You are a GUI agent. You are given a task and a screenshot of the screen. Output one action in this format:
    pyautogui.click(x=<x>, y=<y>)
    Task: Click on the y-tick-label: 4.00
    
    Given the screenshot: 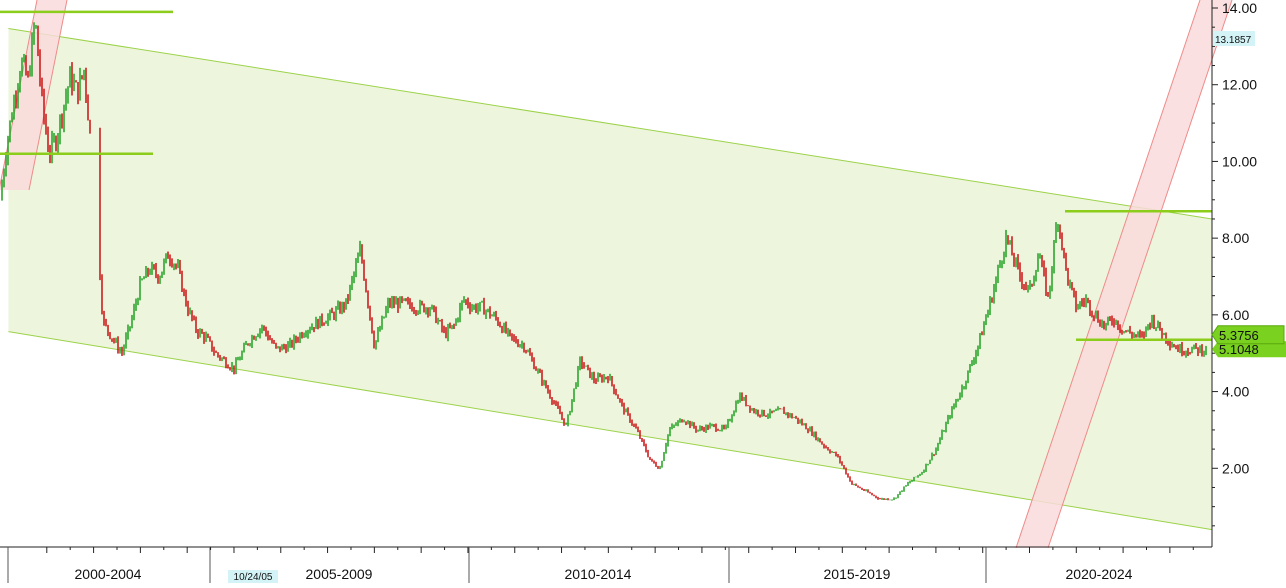 What is the action you would take?
    pyautogui.click(x=1235, y=392)
    